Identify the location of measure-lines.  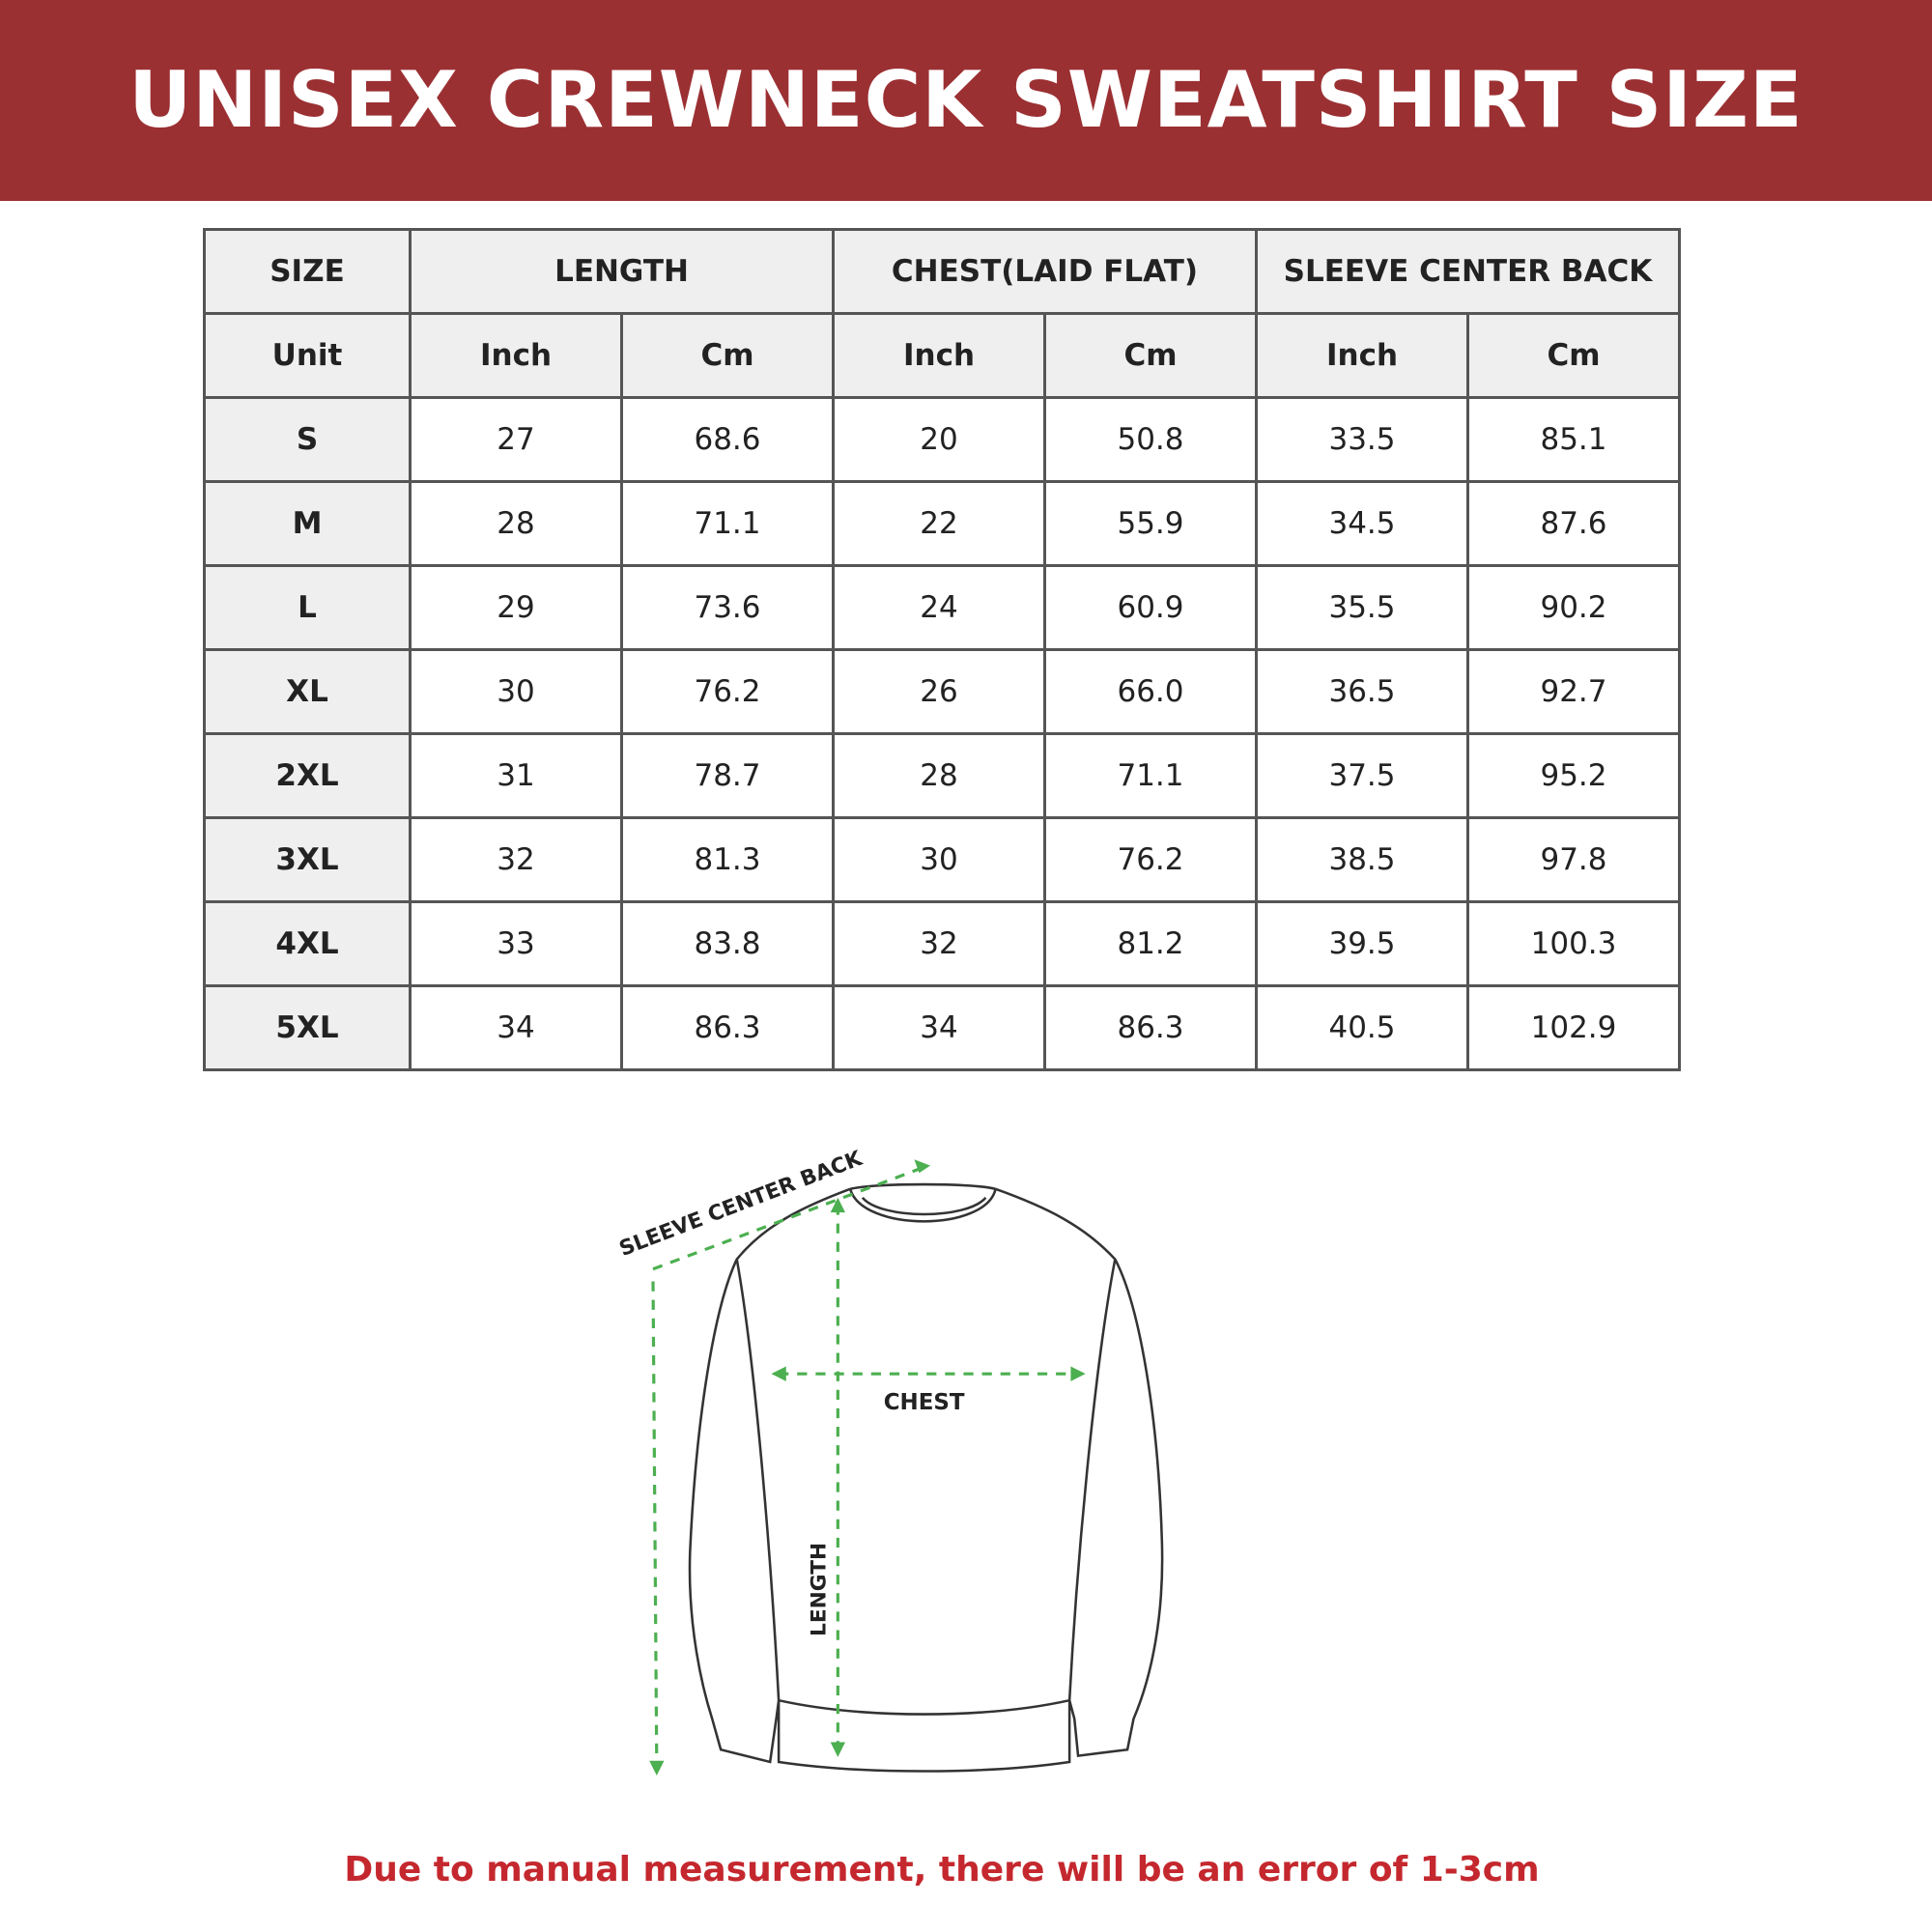
(865, 1467).